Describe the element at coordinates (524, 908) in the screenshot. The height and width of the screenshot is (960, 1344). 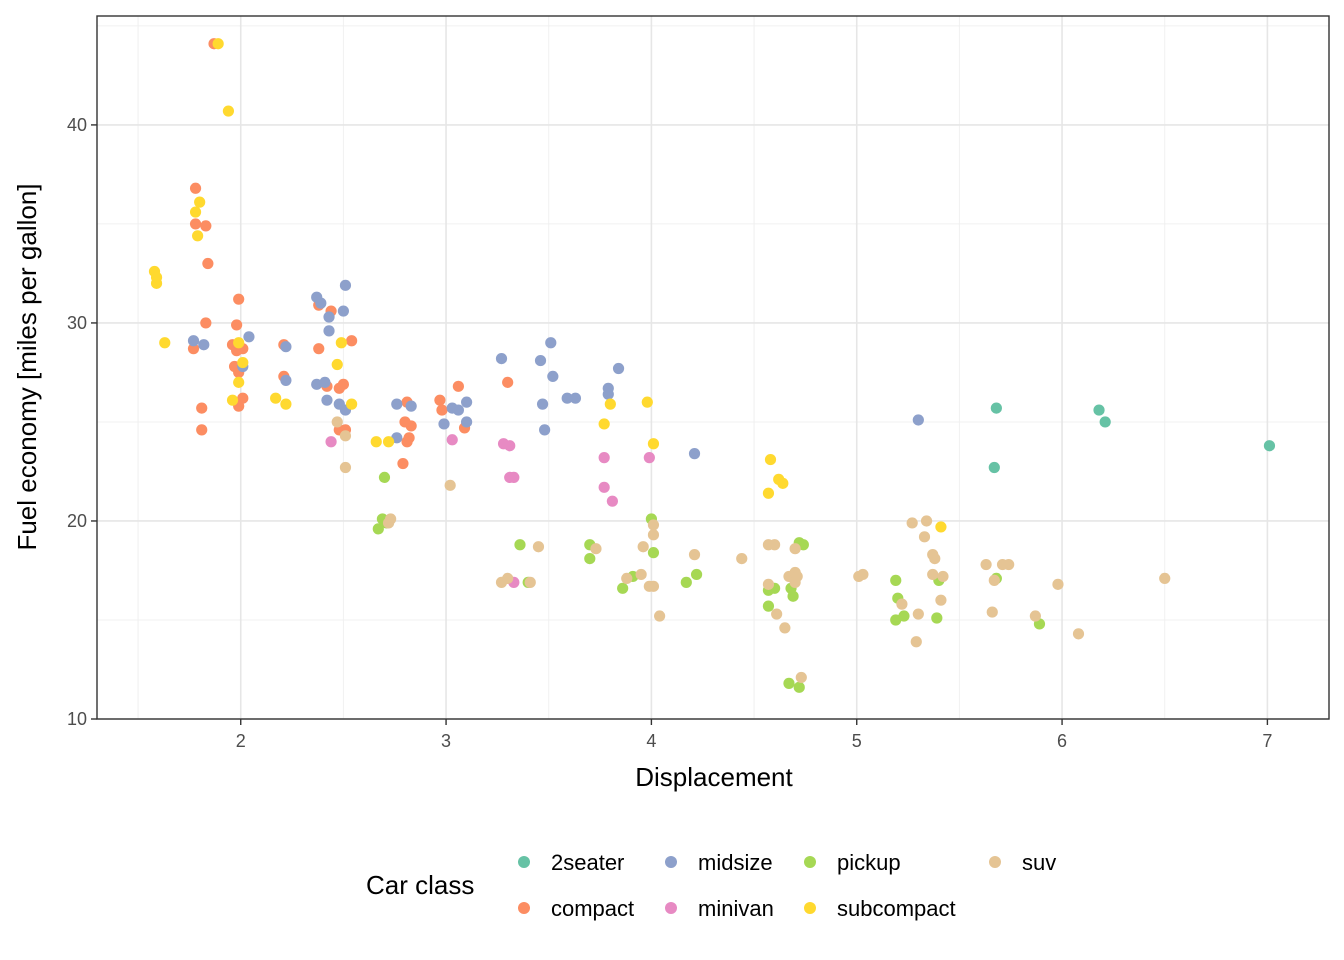
I see `legend-key-compact` at that location.